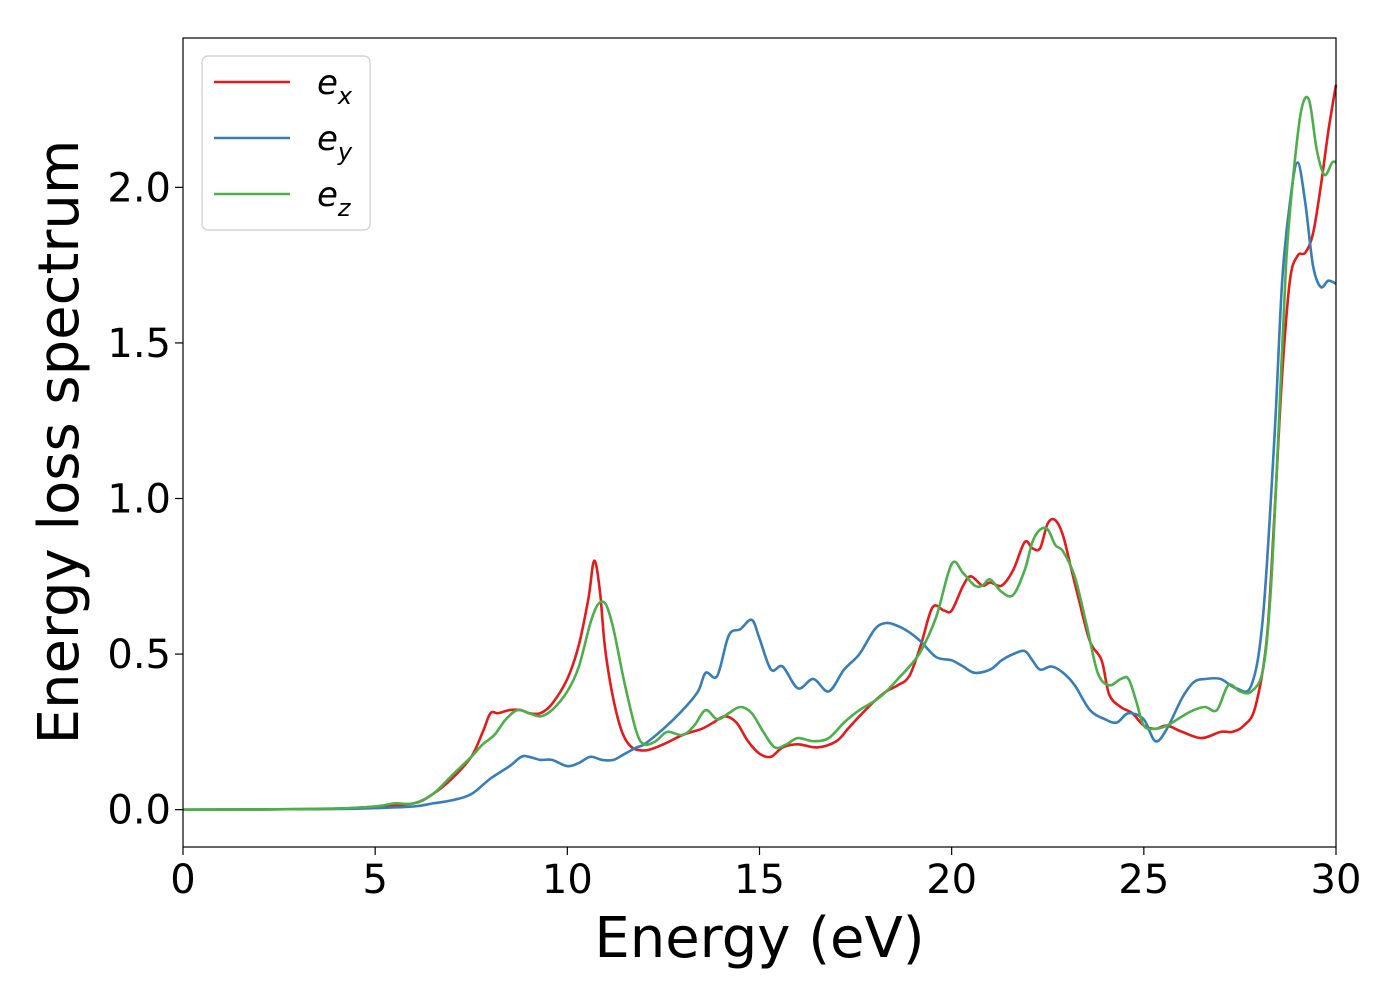 This screenshot has height=1000, width=1400. I want to click on x-tick-label: 25, so click(1143, 880).